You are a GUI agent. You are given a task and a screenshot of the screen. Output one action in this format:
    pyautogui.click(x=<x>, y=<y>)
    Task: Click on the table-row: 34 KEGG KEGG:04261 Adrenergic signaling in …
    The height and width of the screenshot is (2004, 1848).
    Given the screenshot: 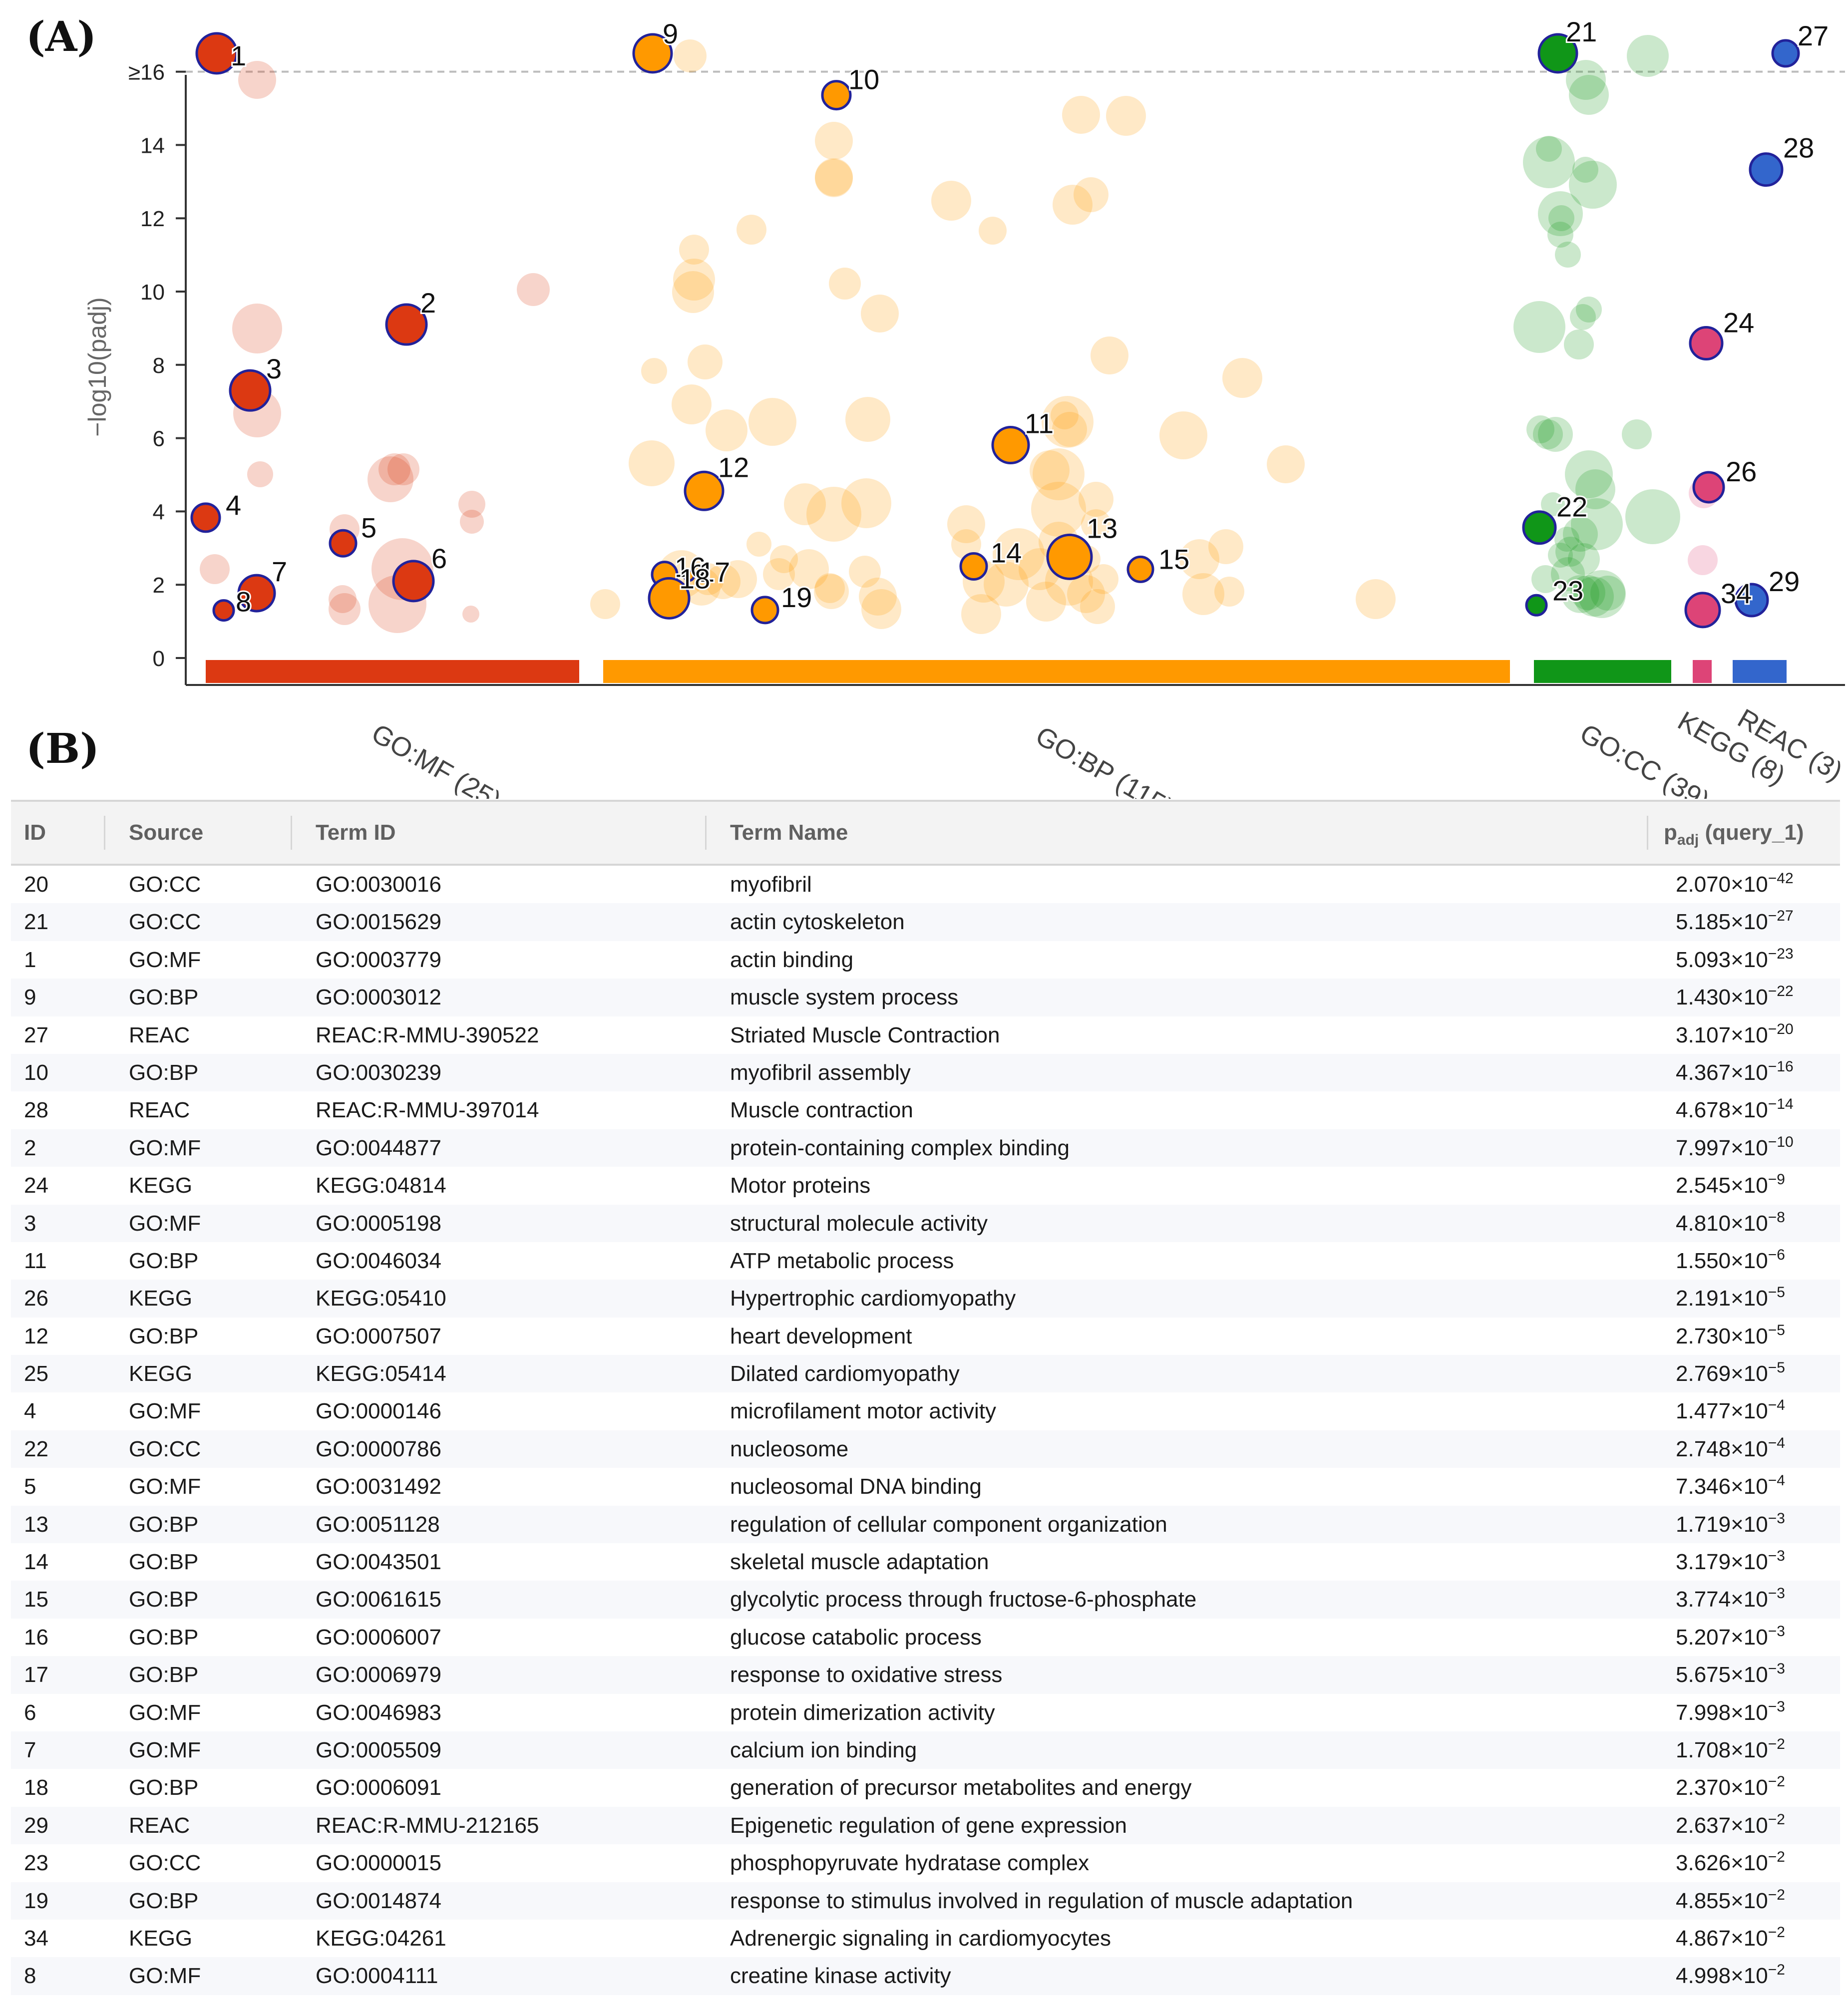 What is the action you would take?
    pyautogui.click(x=925, y=1938)
    